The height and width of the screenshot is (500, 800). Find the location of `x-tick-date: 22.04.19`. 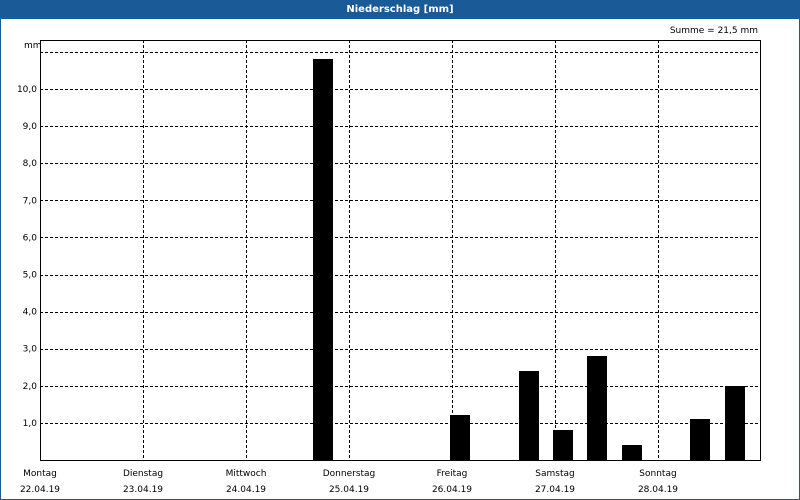

x-tick-date: 22.04.19 is located at coordinates (40, 490).